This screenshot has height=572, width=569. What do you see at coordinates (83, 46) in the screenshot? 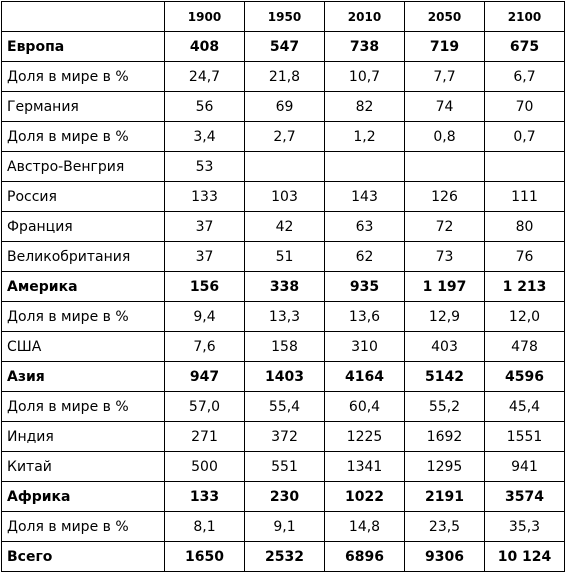
I see `row-label: Европа` at bounding box center [83, 46].